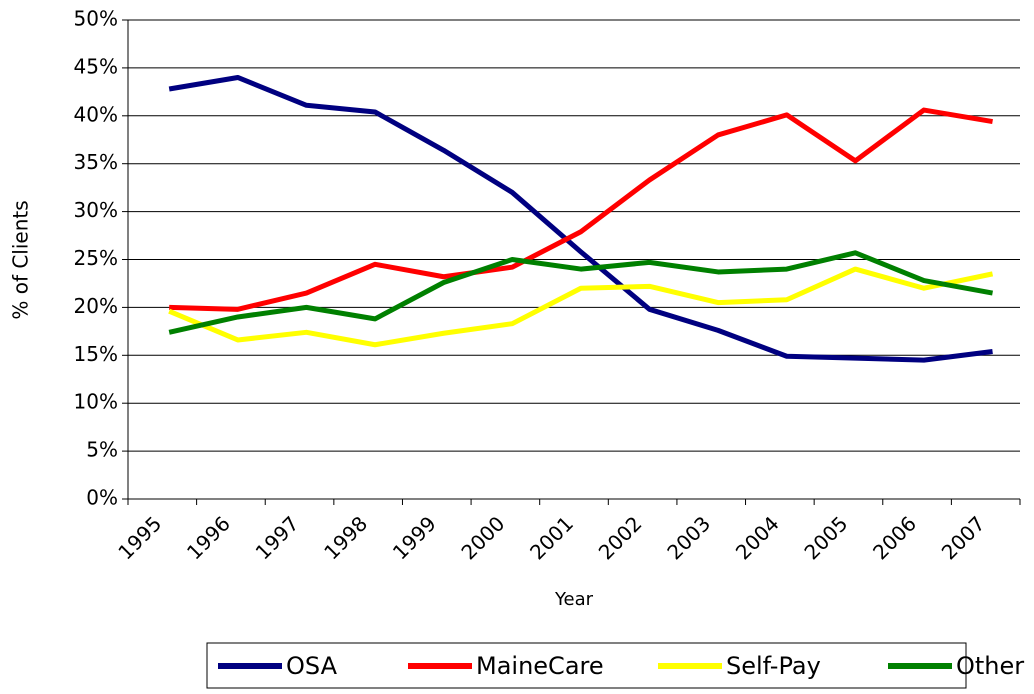 The image size is (1034, 694). What do you see at coordinates (345, 537) in the screenshot?
I see `x-tick-label: 1998` at bounding box center [345, 537].